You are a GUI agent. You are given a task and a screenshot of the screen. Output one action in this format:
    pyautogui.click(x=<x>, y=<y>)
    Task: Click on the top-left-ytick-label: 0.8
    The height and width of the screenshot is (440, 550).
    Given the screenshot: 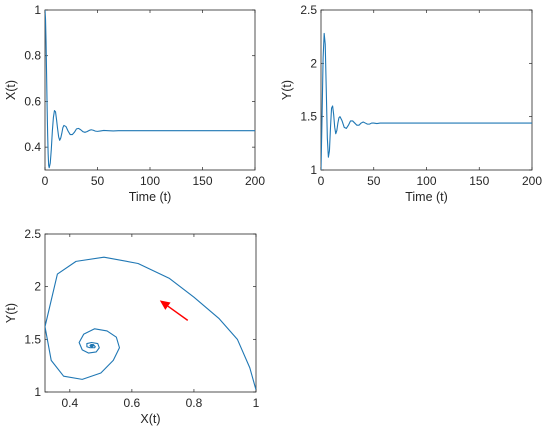 What is the action you would take?
    pyautogui.click(x=32, y=56)
    